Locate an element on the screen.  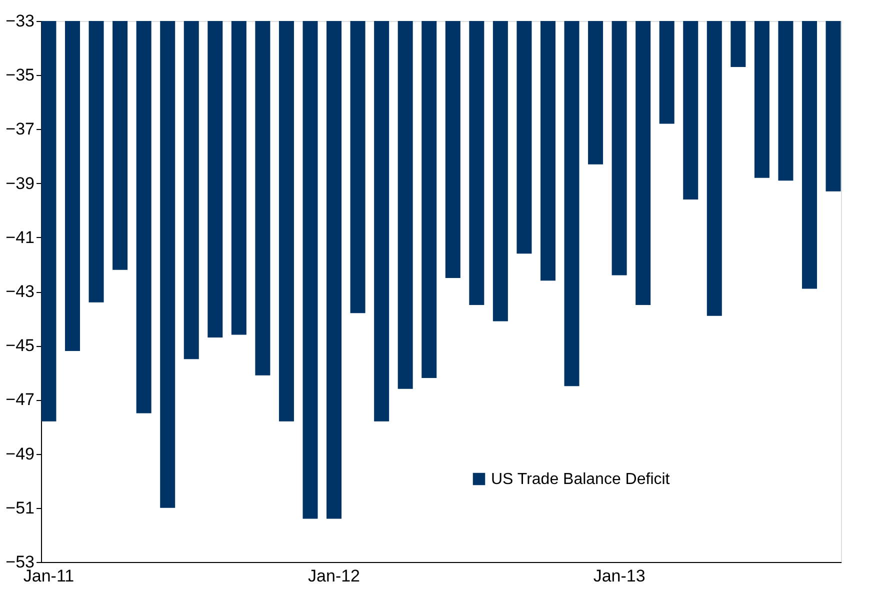
y-tick-label: −35 is located at coordinates (20, 75).